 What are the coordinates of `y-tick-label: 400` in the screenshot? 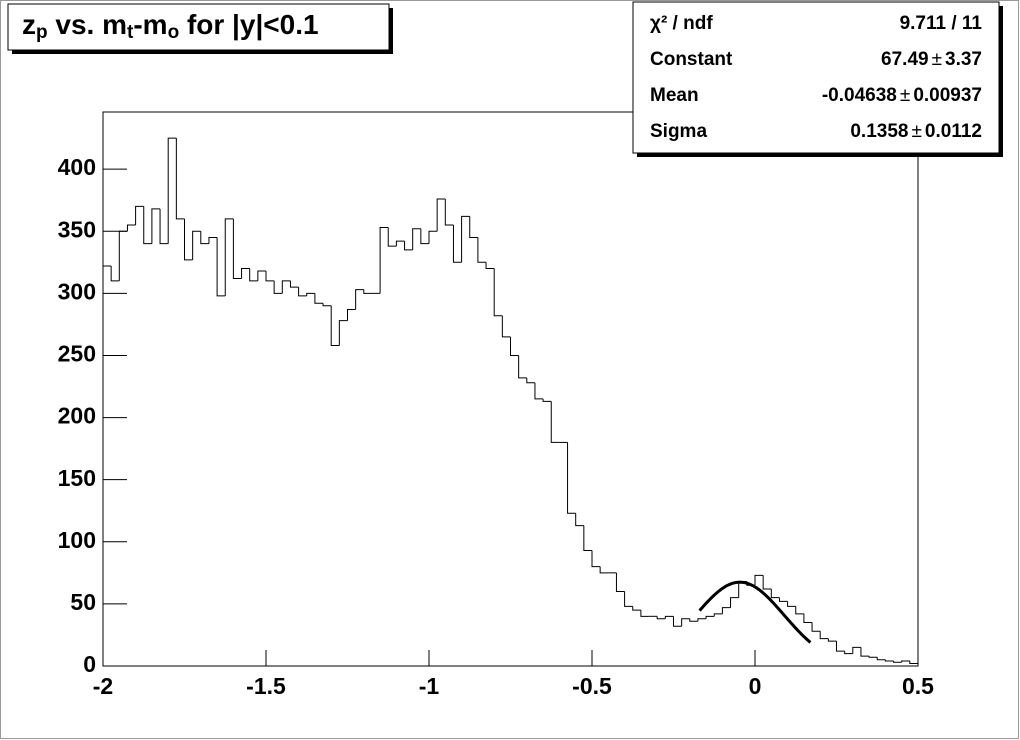 It's located at (77, 167).